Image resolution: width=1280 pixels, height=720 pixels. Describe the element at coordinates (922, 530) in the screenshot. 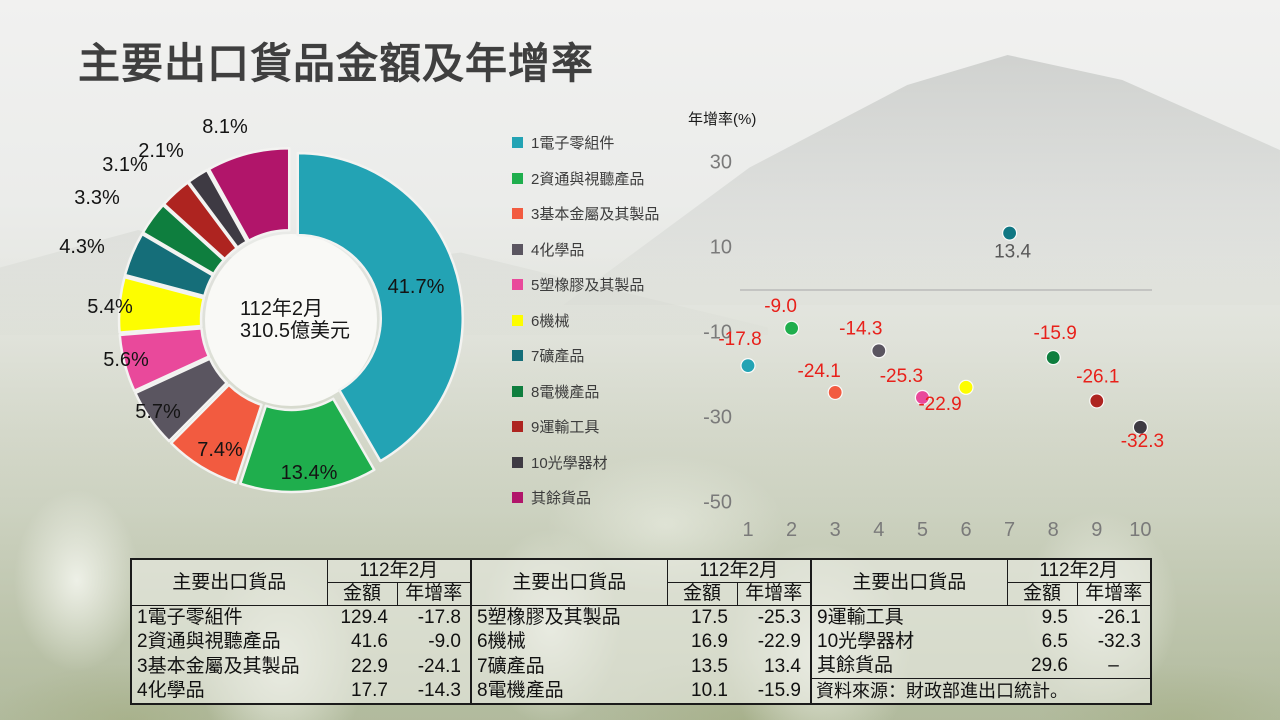

I see `x-axis-tick: 5` at that location.